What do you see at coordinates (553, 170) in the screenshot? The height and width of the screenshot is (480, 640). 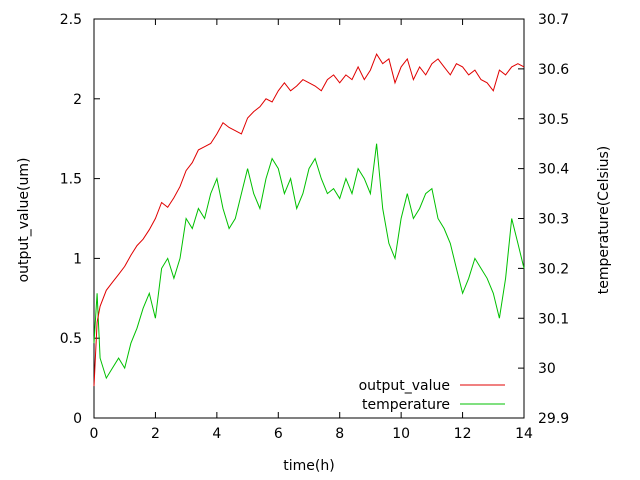 I see `right-y-tick-label: 30.4` at bounding box center [553, 170].